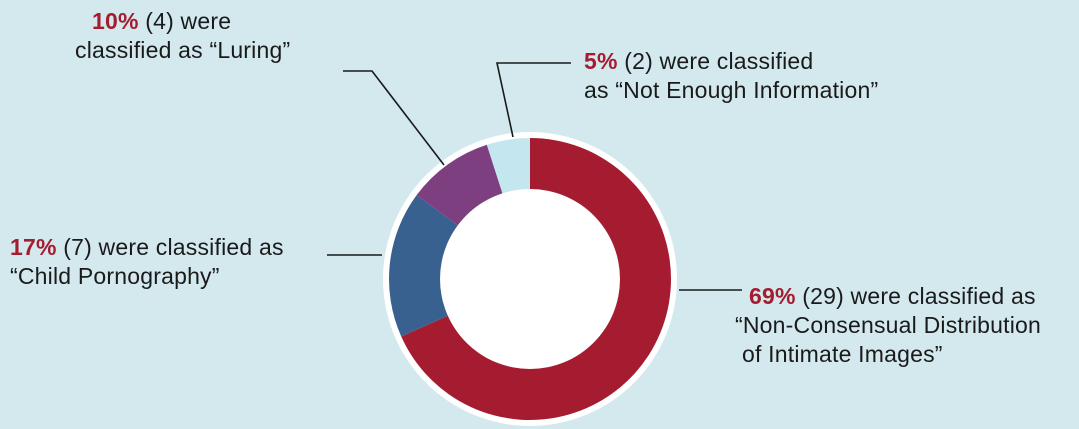  Describe the element at coordinates (842, 354) in the screenshot. I see `label-ncdii-line3: of Intimate Images”` at that location.